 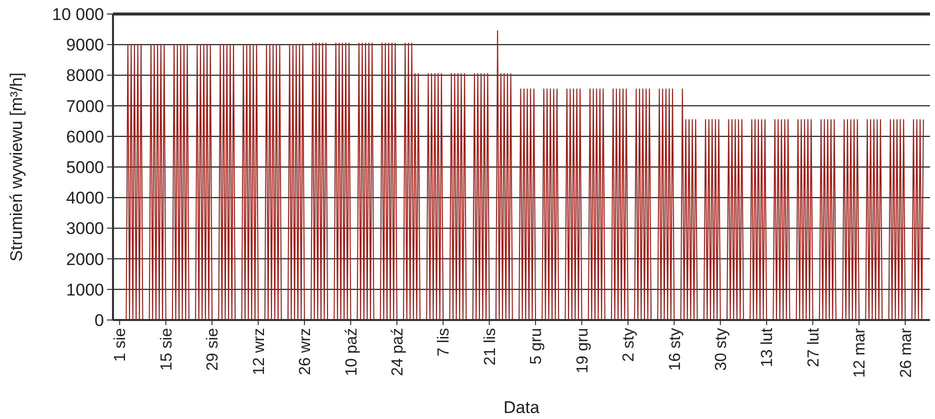 I want to click on x-tick-label: 13 lut, so click(x=767, y=347).